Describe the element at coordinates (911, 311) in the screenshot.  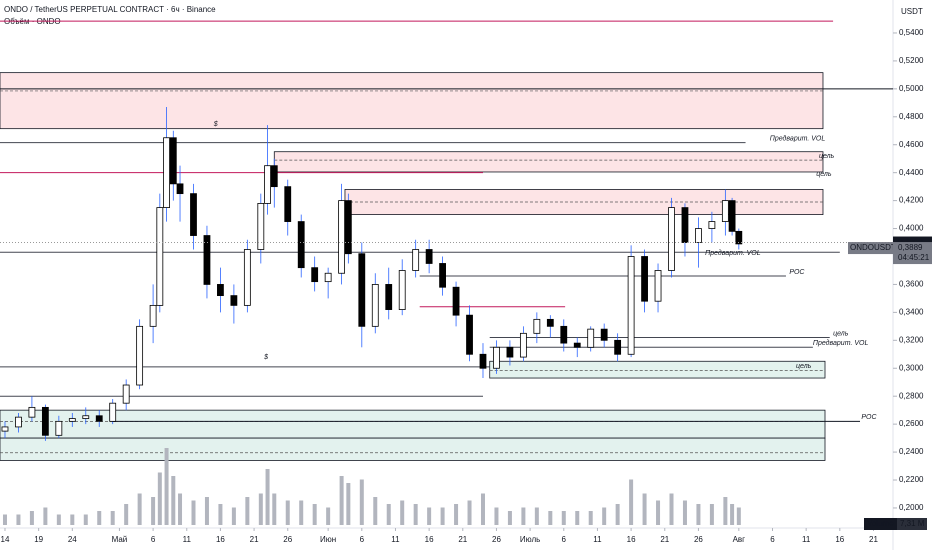
I see `y-tick-label: 0,3400` at that location.